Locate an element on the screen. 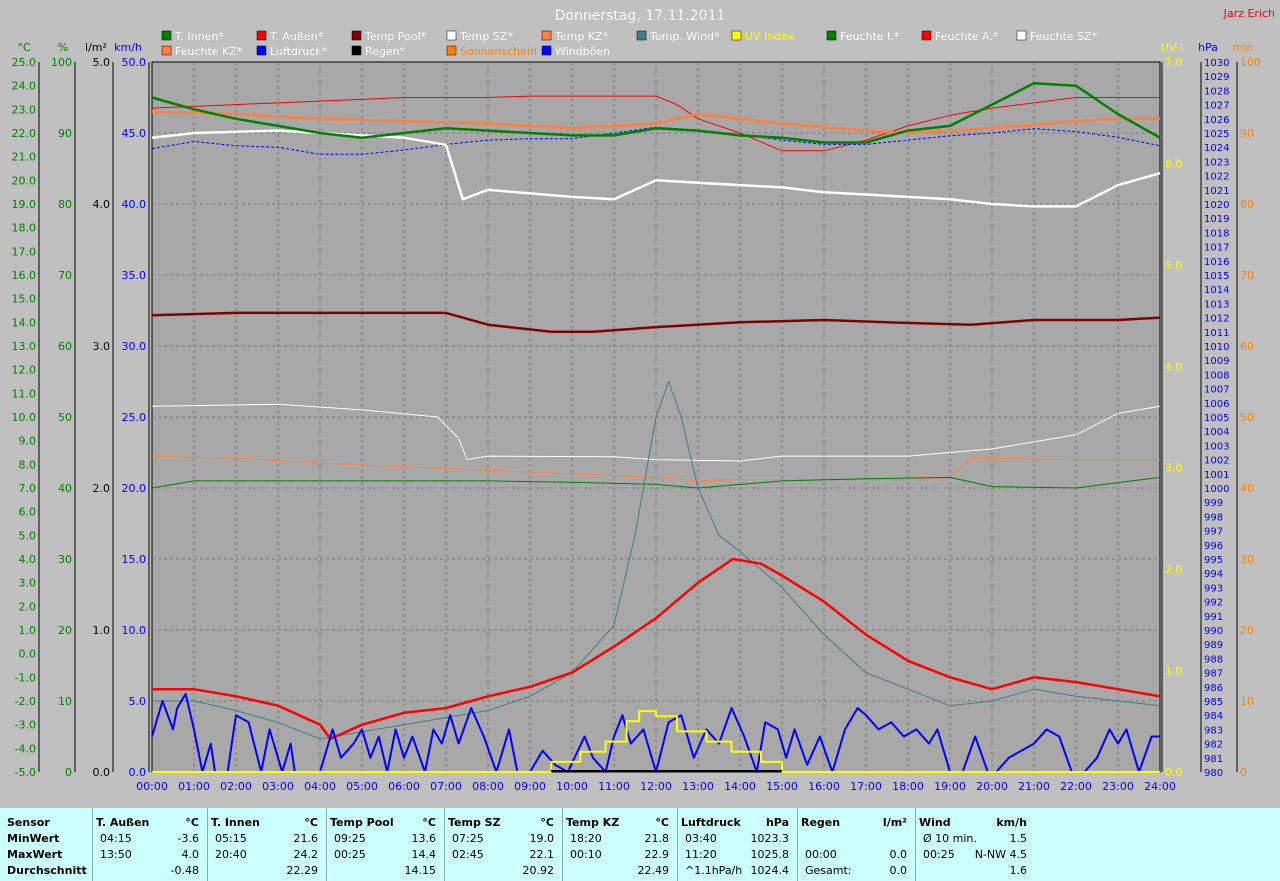 The image size is (1280, 881). tick-time: 09:00 is located at coordinates (530, 786).